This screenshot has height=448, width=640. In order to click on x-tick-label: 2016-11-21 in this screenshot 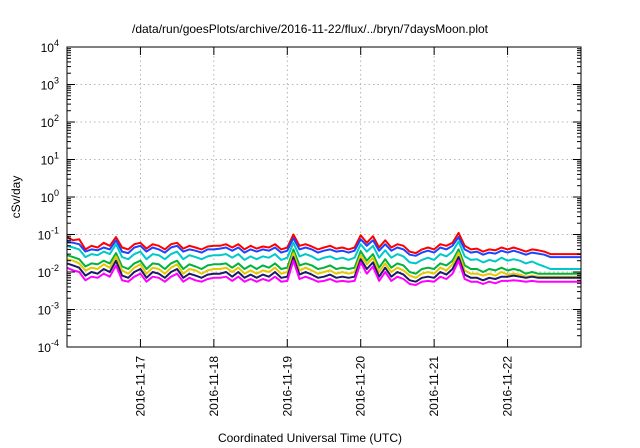, I will do `click(434, 386)`.